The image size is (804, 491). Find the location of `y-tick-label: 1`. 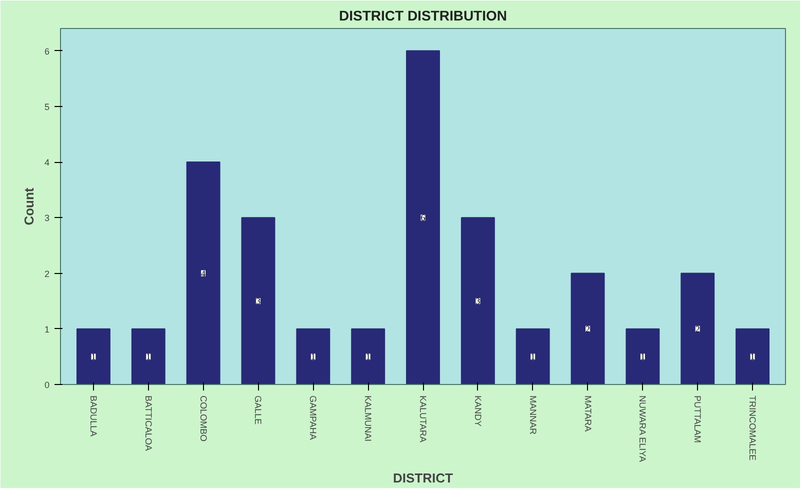

y-tick-label: 1 is located at coordinates (47, 329).